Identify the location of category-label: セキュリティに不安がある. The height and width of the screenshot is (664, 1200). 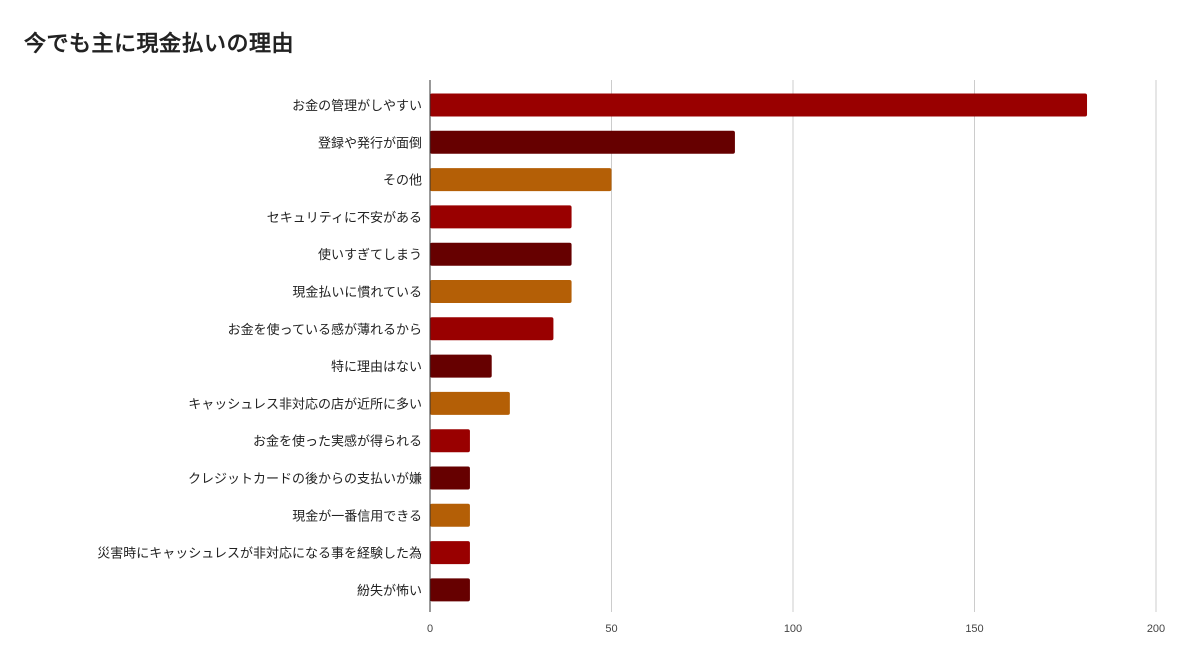
(344, 218).